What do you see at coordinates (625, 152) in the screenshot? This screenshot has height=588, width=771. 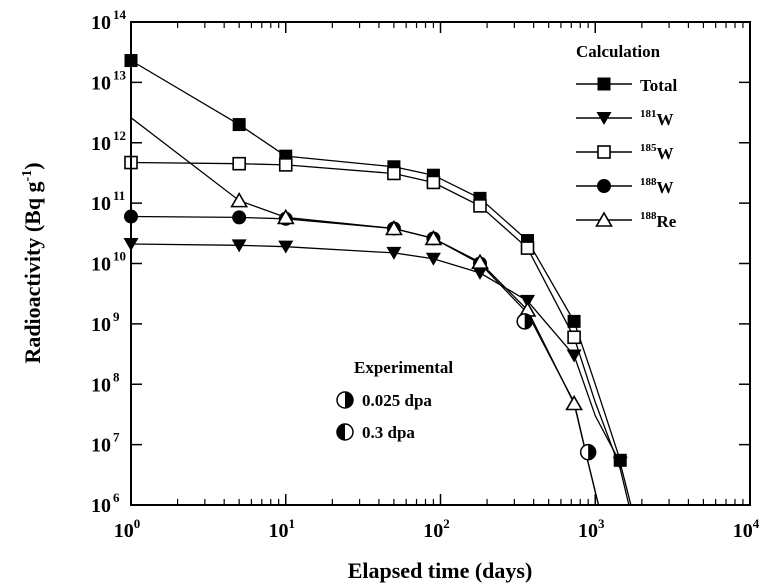 I see `legend-entry-185w: 185W` at bounding box center [625, 152].